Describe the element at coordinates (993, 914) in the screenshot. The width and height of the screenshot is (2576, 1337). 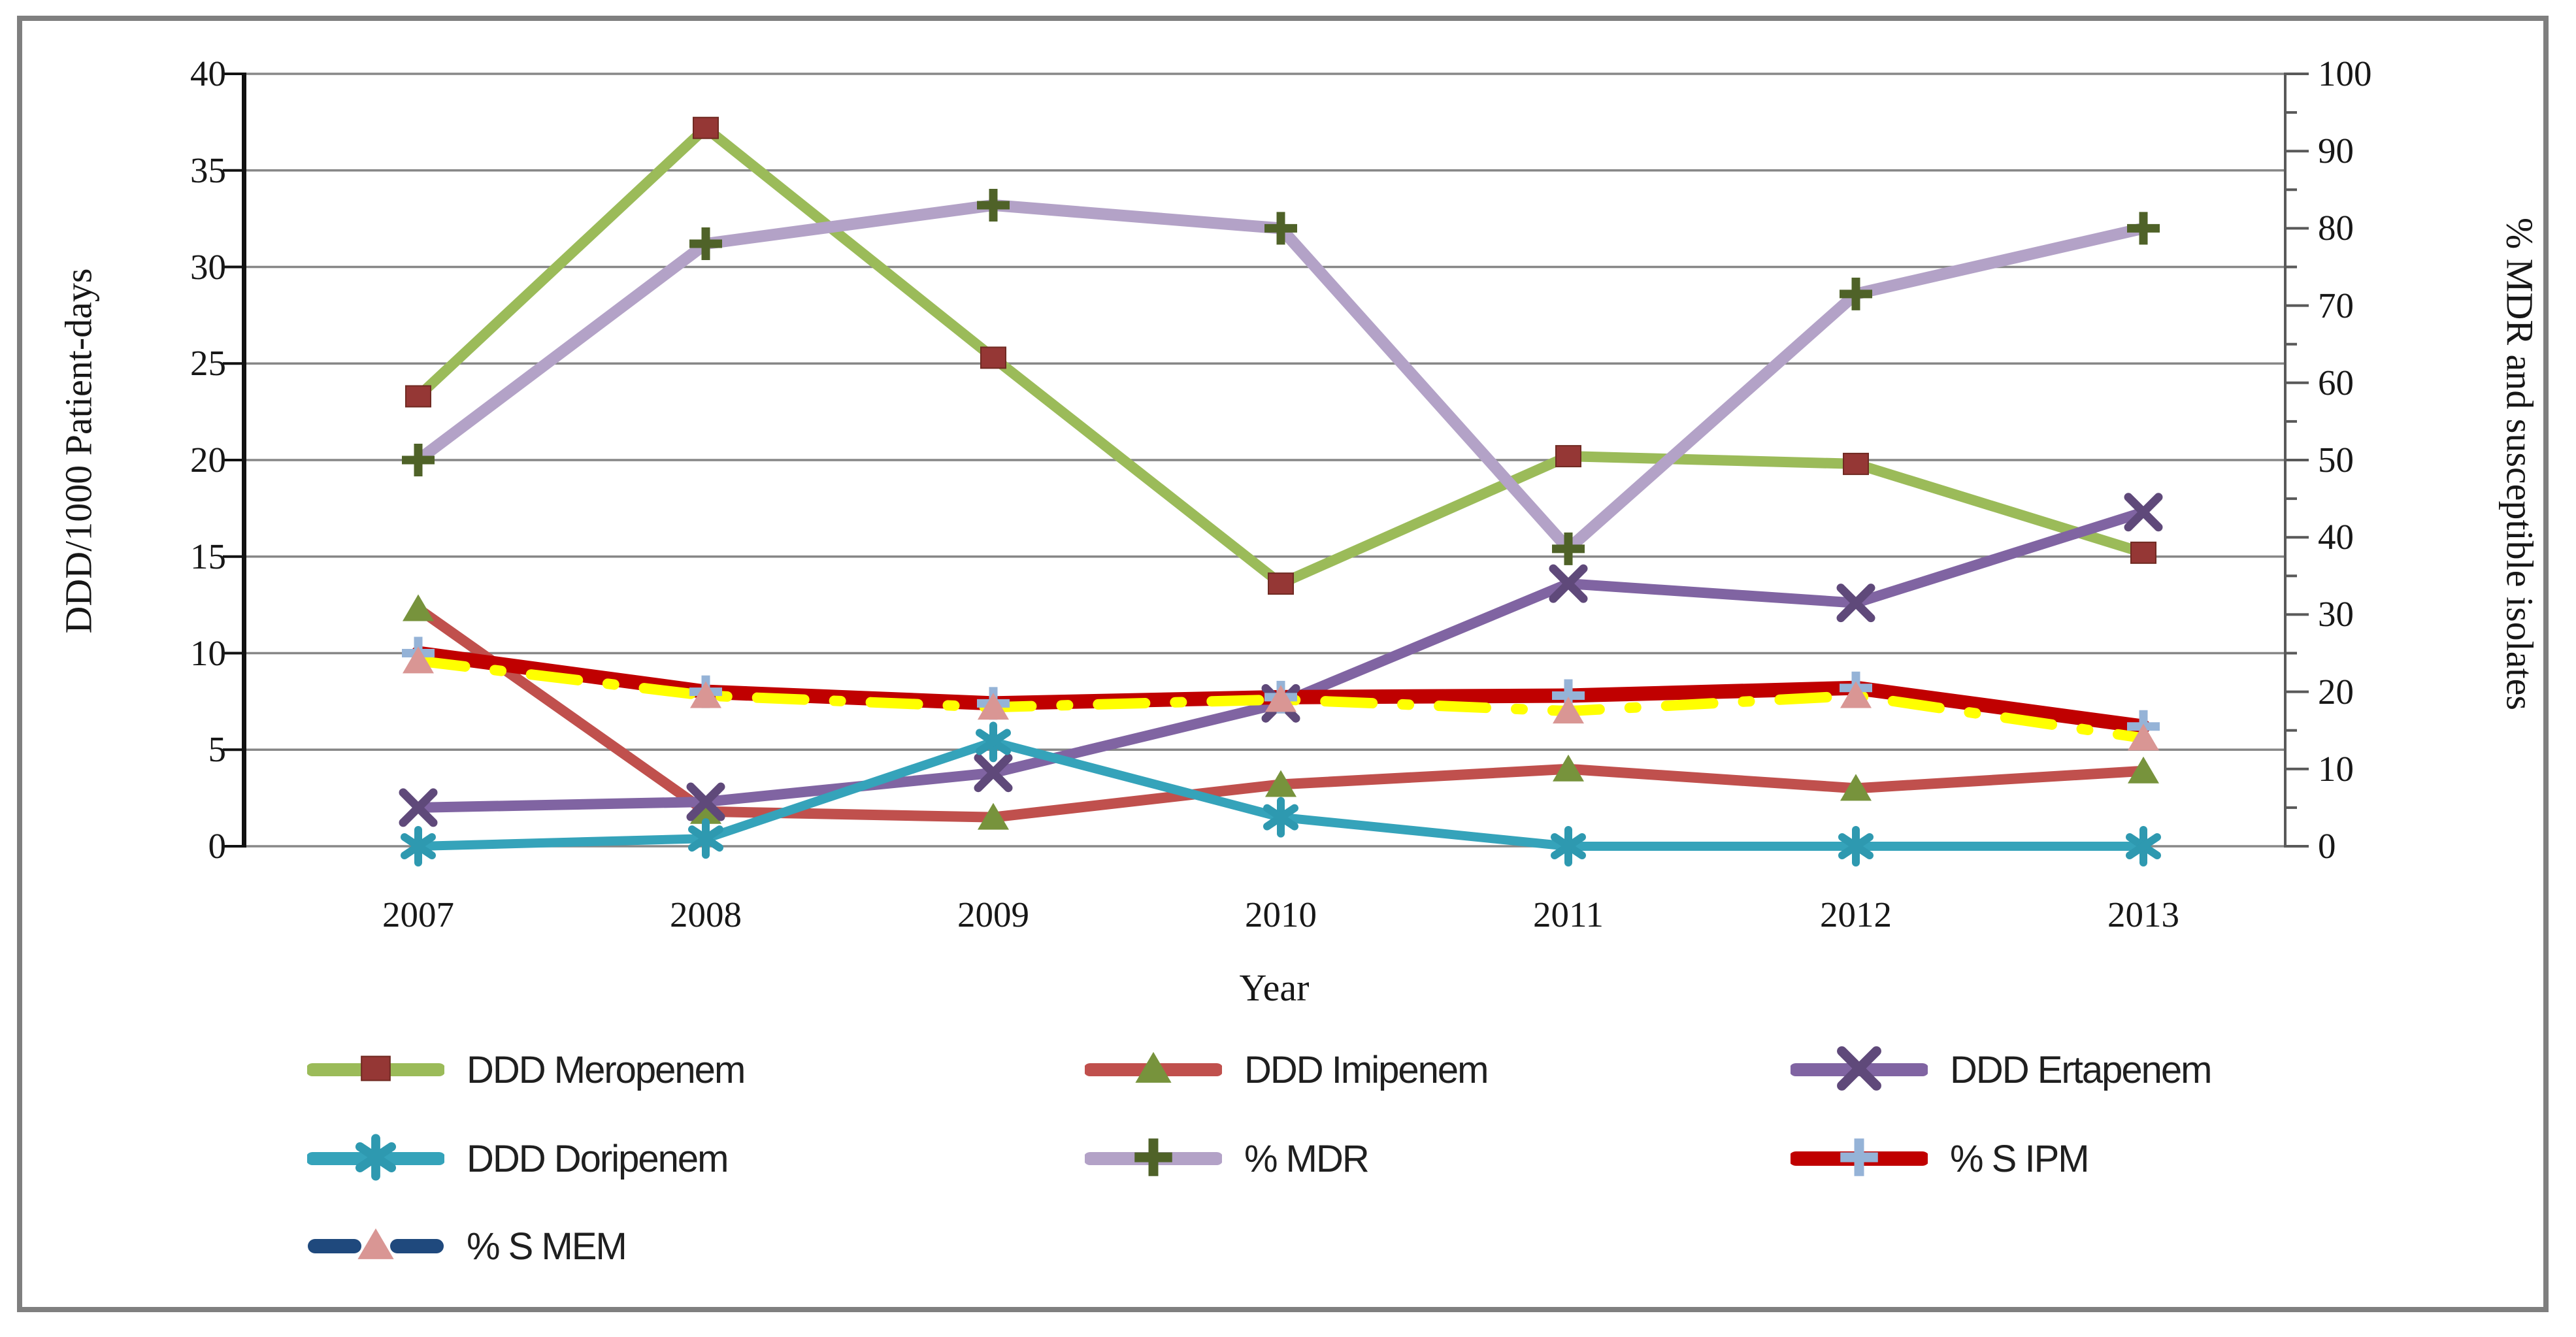
I see `x-tick-label: 2009` at that location.